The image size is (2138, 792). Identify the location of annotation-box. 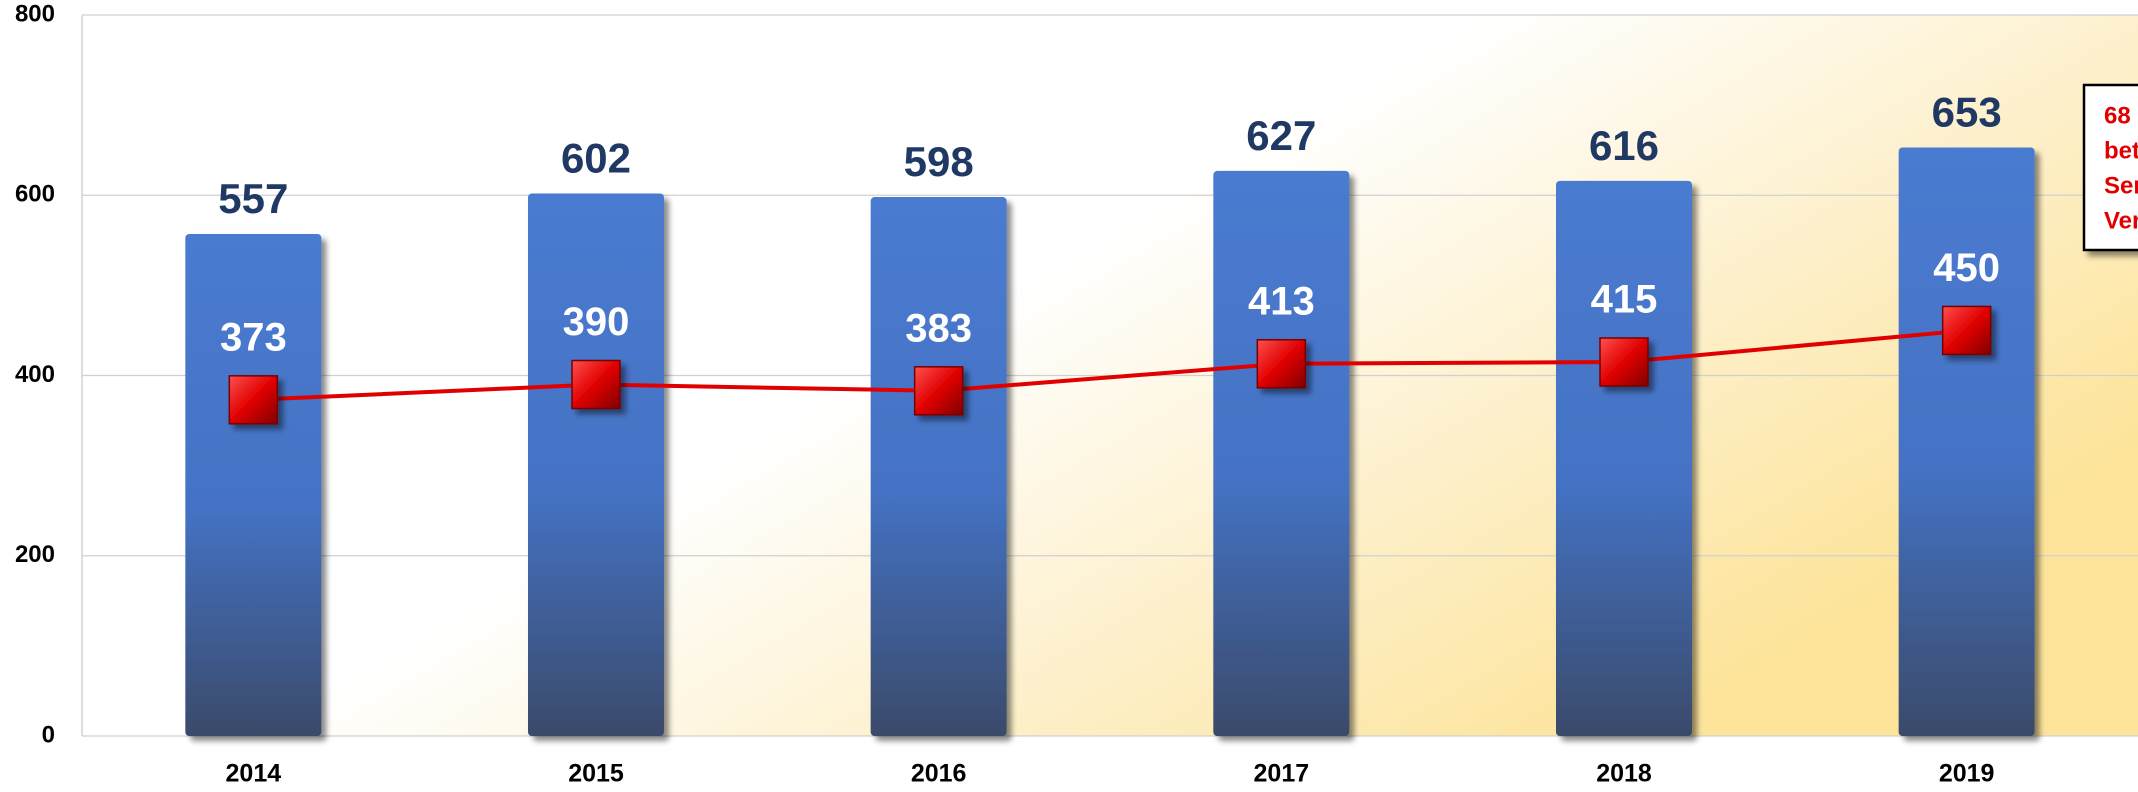
(2110, 167).